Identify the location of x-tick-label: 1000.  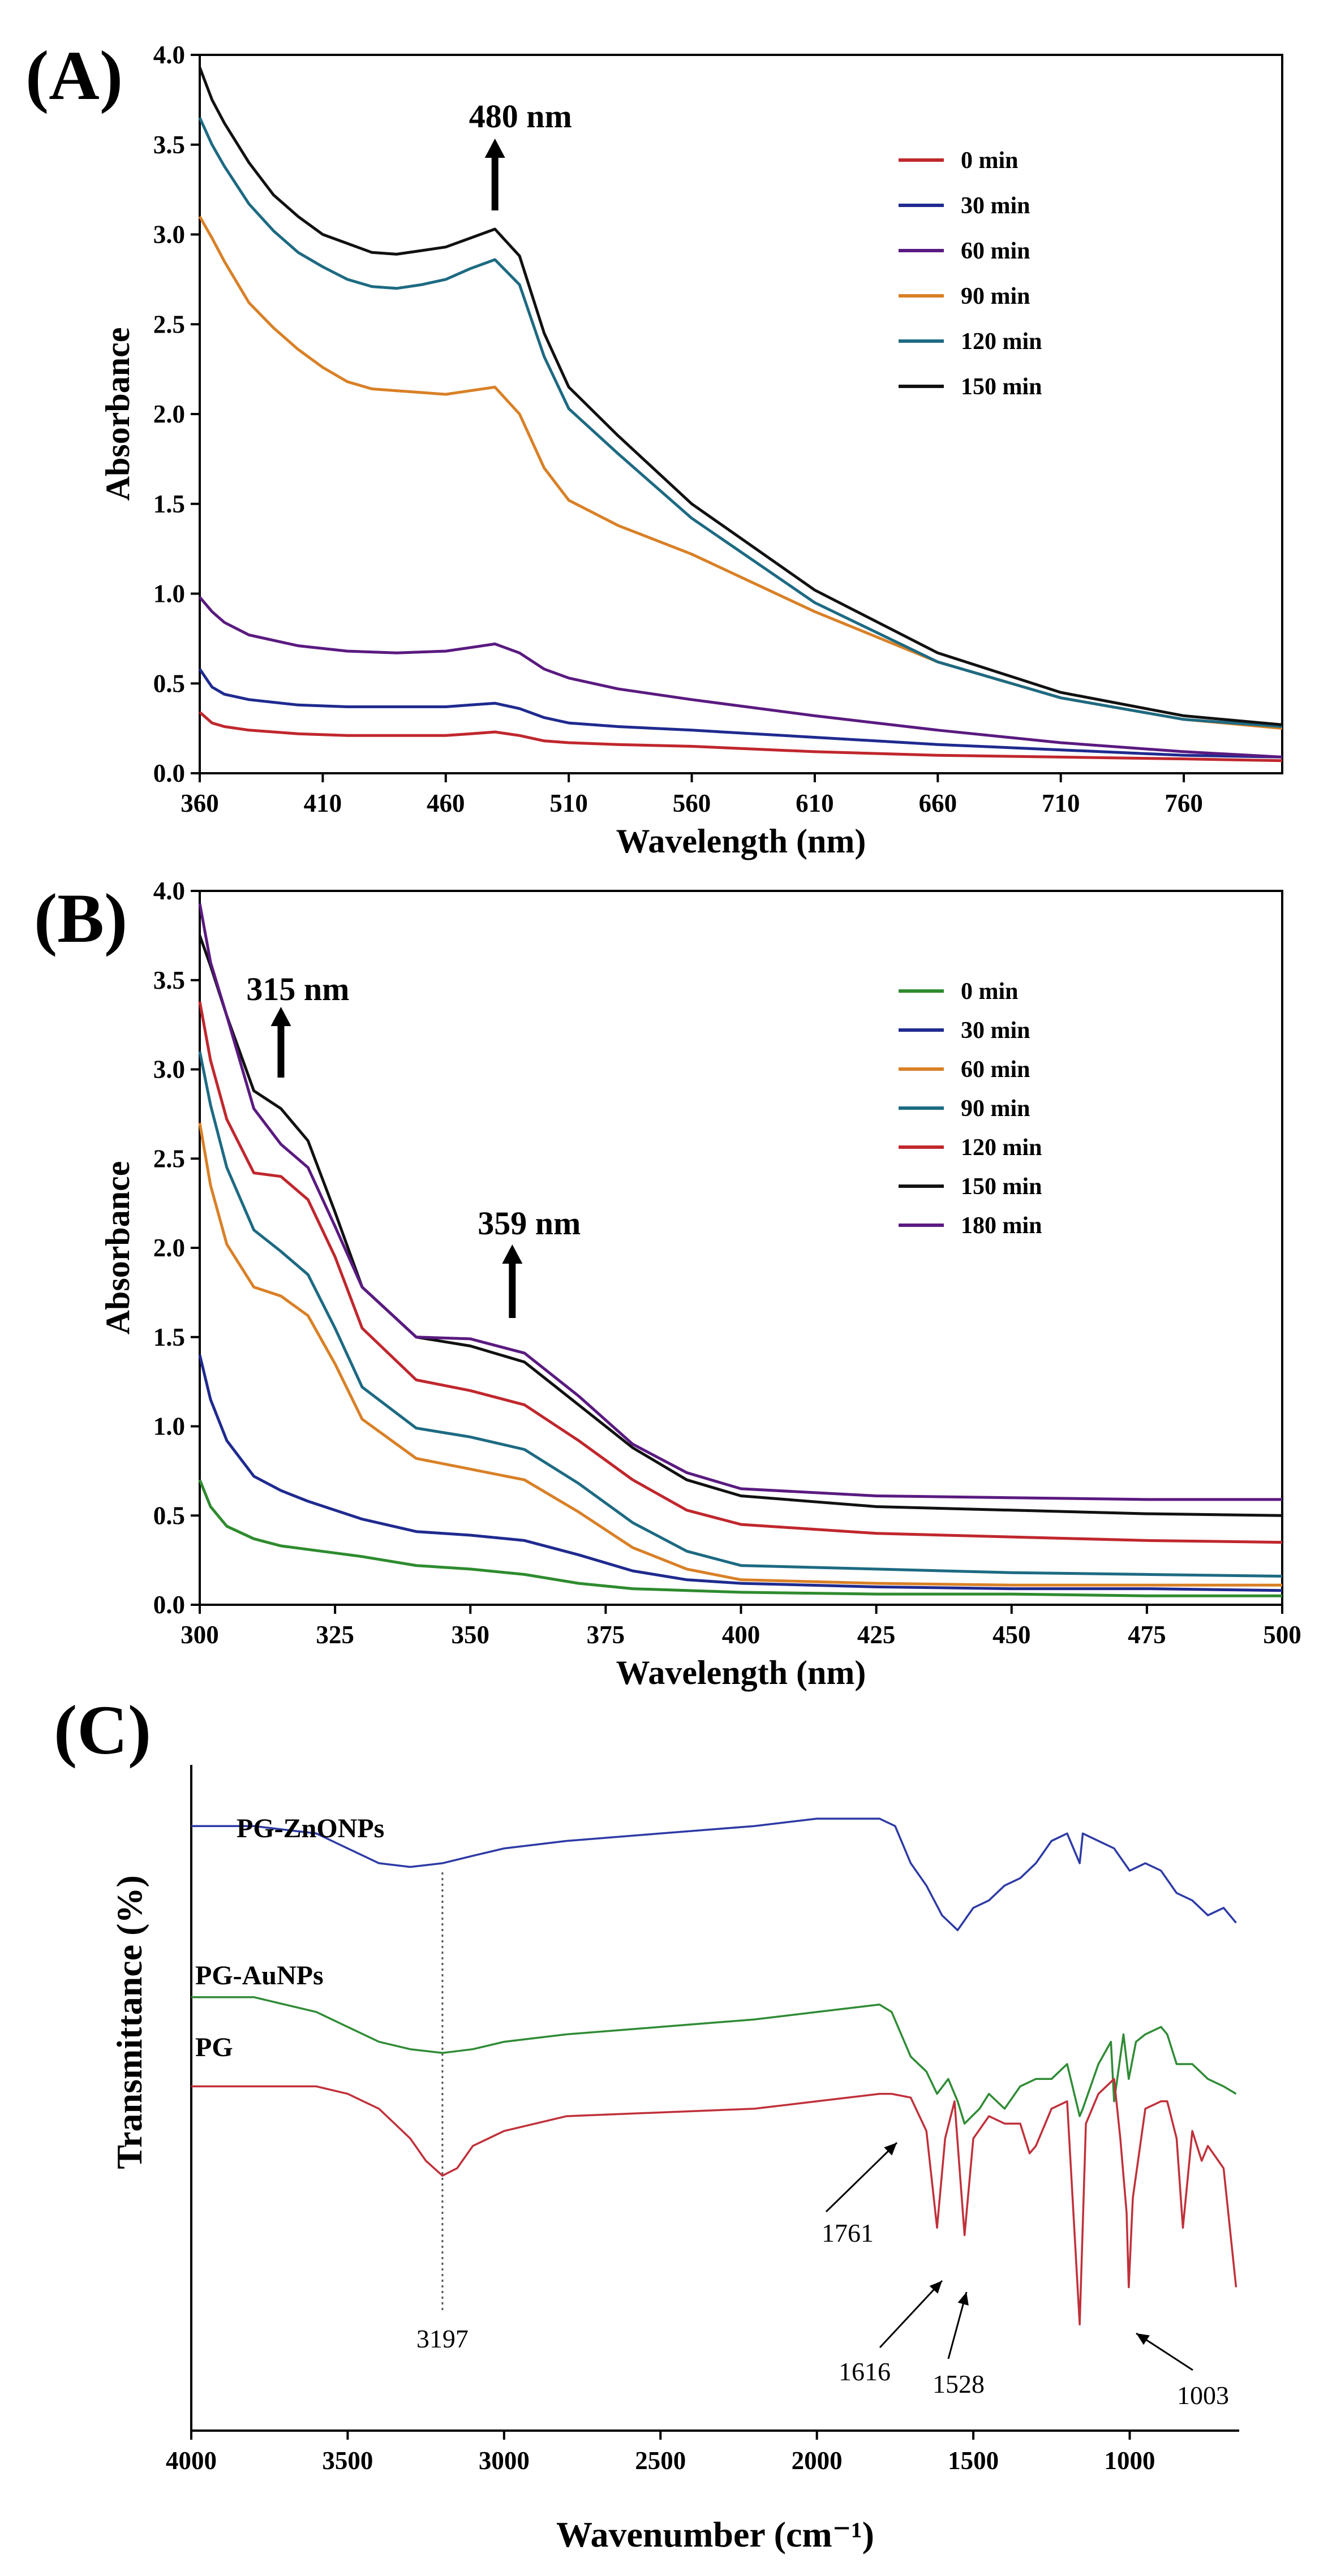
(1130, 2460).